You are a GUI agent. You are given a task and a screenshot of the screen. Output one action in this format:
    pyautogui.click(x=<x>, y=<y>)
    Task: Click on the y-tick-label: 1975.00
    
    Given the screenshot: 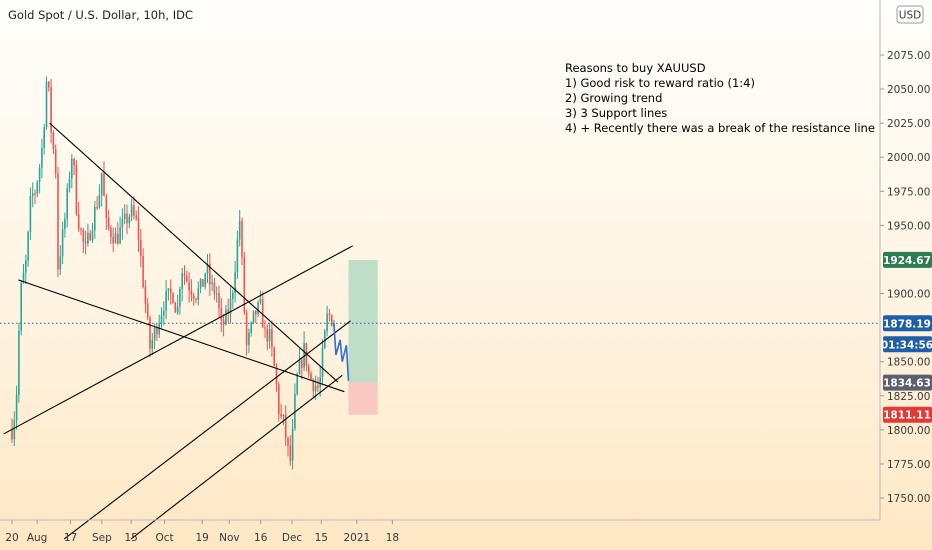 What is the action you would take?
    pyautogui.click(x=908, y=192)
    